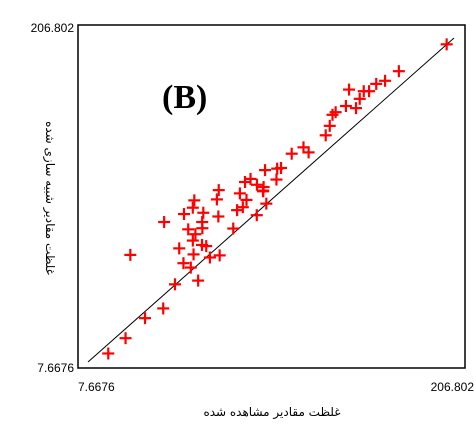  What do you see at coordinates (271, 412) in the screenshot?
I see `x-axis-title: غلظت مقادیر مشاهده شده` at bounding box center [271, 412].